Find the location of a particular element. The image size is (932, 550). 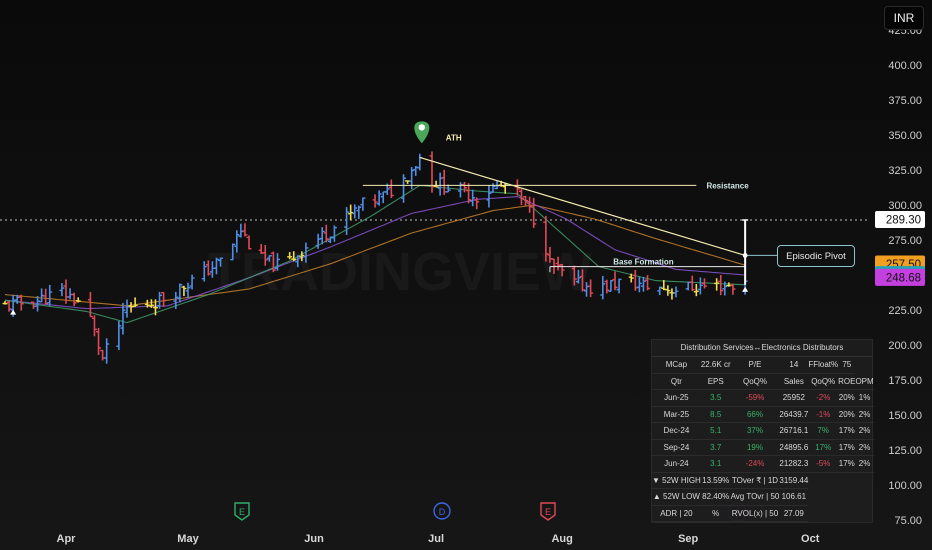

event-marker-label: D is located at coordinates (442, 512).